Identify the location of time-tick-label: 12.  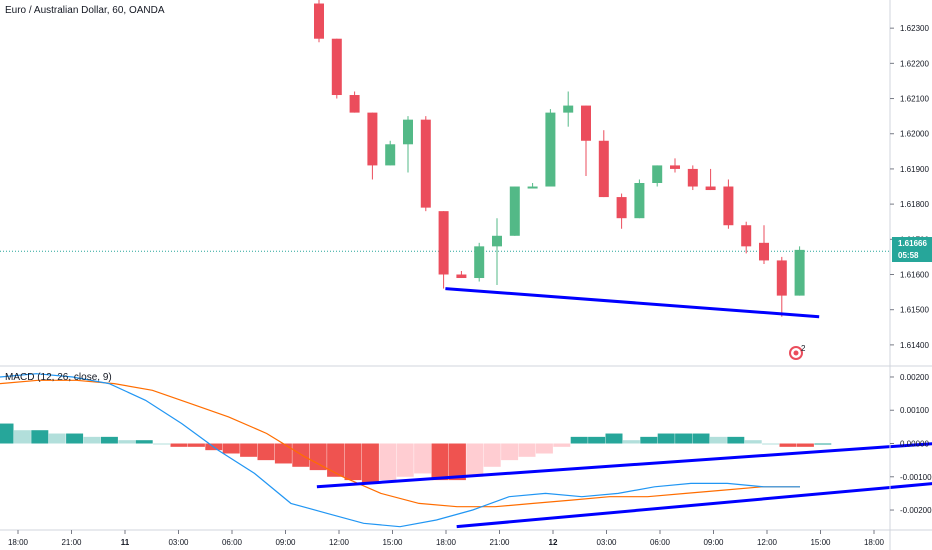
(553, 542).